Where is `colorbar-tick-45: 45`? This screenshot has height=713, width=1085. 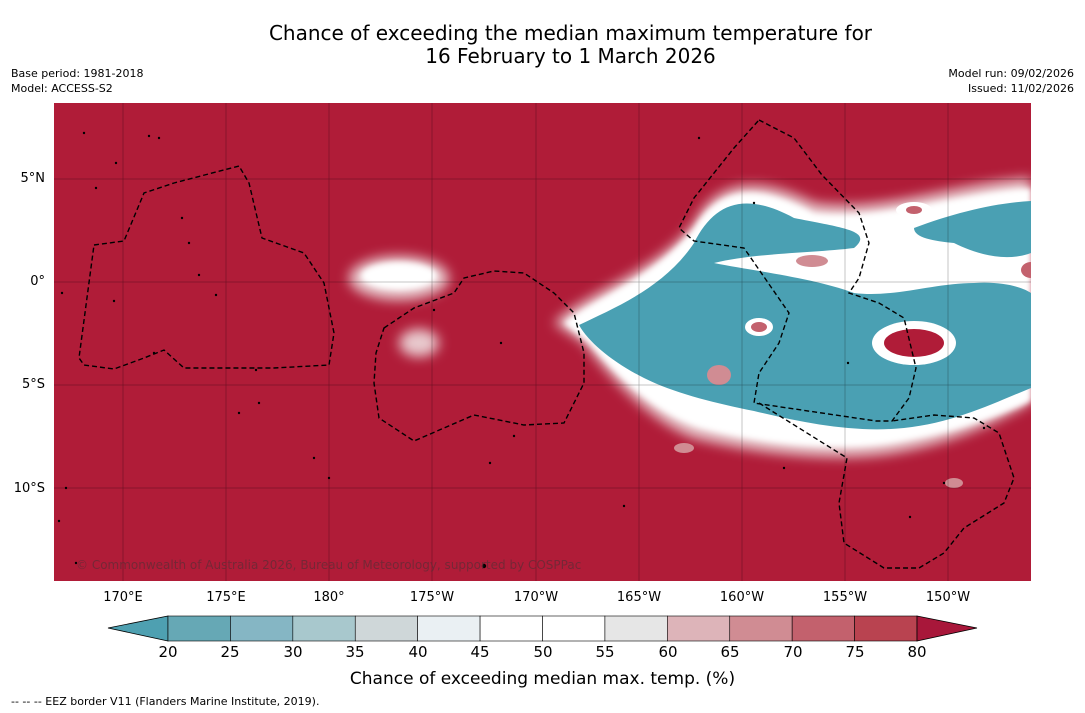 colorbar-tick-45: 45 is located at coordinates (480, 652).